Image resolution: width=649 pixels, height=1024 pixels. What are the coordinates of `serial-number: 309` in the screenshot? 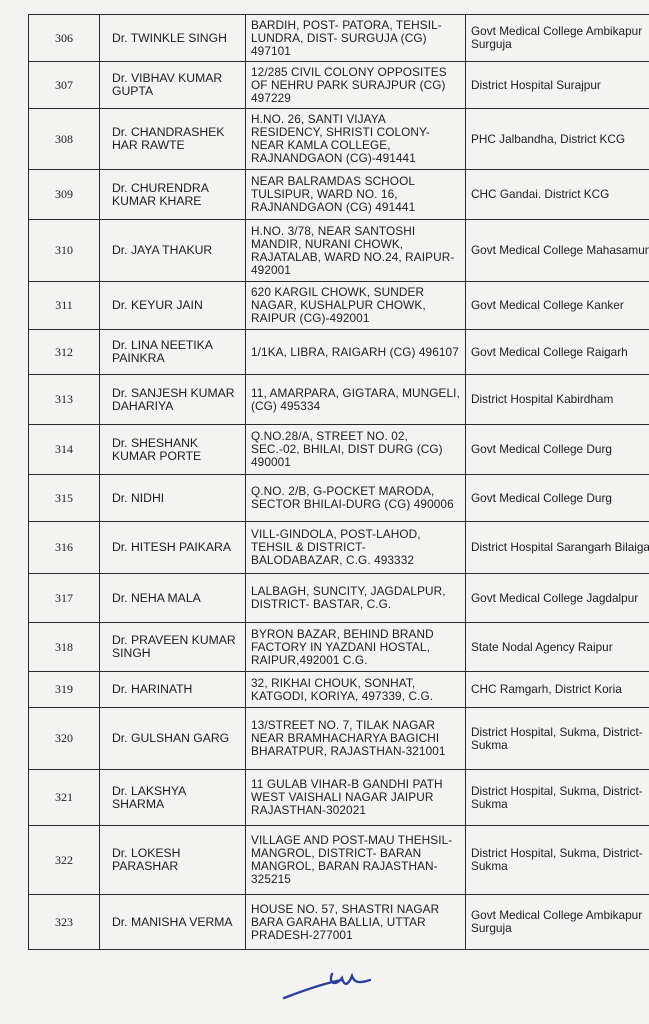 It's located at (64, 194).